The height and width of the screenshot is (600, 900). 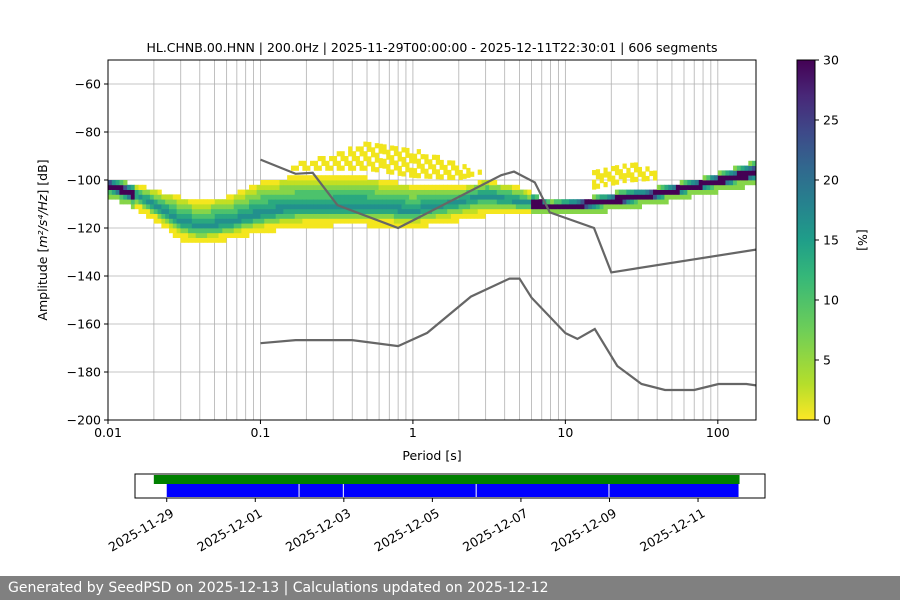 What do you see at coordinates (806, 240) in the screenshot?
I see `colorbar` at bounding box center [806, 240].